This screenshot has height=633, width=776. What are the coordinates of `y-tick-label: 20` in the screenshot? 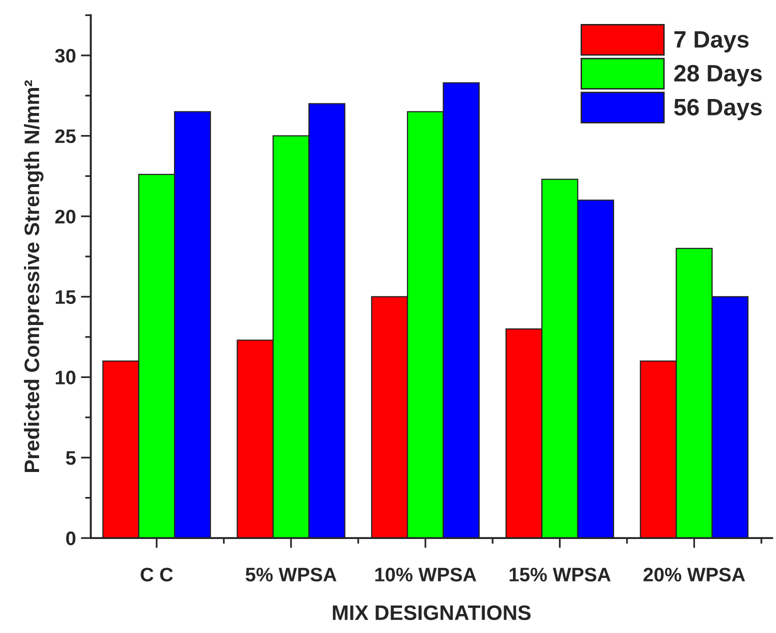 It's located at (65, 217).